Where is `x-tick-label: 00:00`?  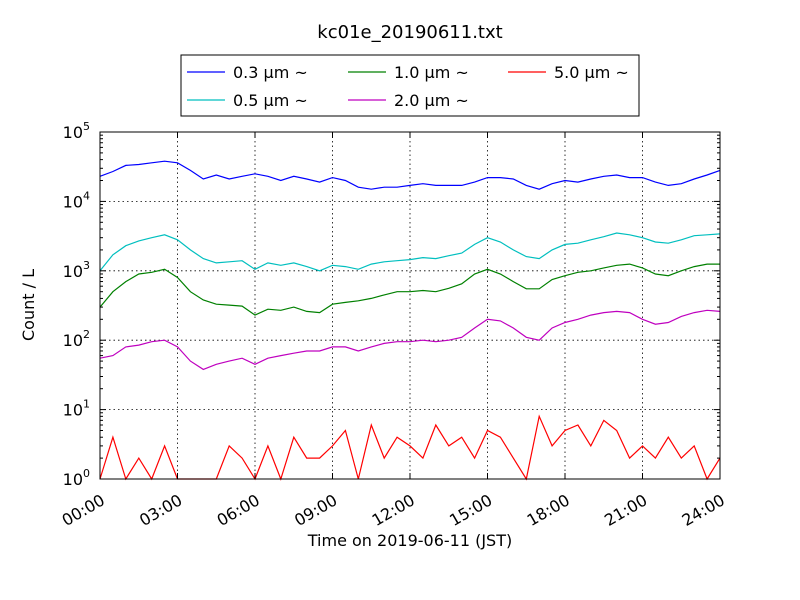 x-tick-label: 00:00 is located at coordinates (83, 510).